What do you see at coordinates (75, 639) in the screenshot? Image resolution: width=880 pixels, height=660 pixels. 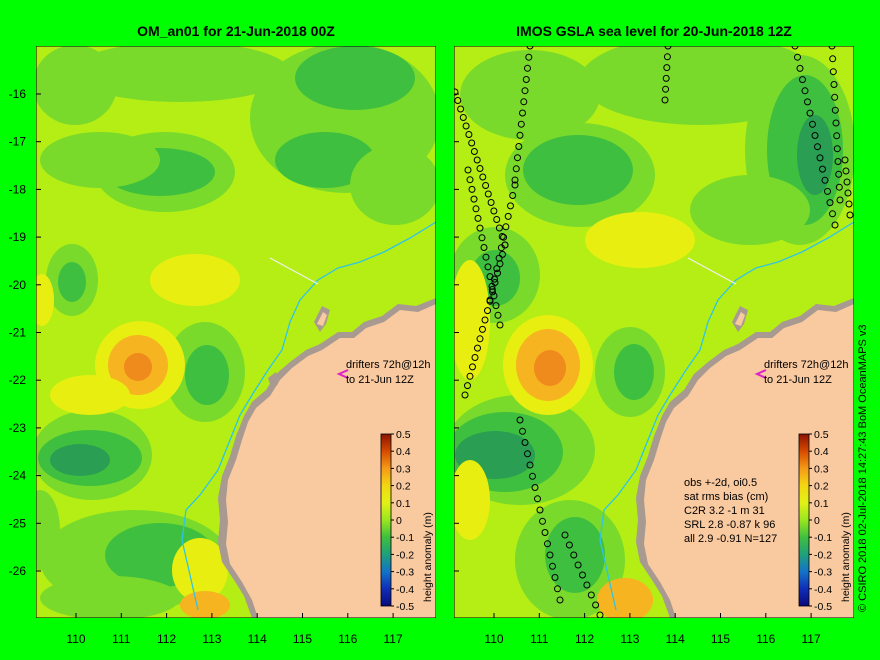 I see `lon-tick-label: 110` at bounding box center [75, 639].